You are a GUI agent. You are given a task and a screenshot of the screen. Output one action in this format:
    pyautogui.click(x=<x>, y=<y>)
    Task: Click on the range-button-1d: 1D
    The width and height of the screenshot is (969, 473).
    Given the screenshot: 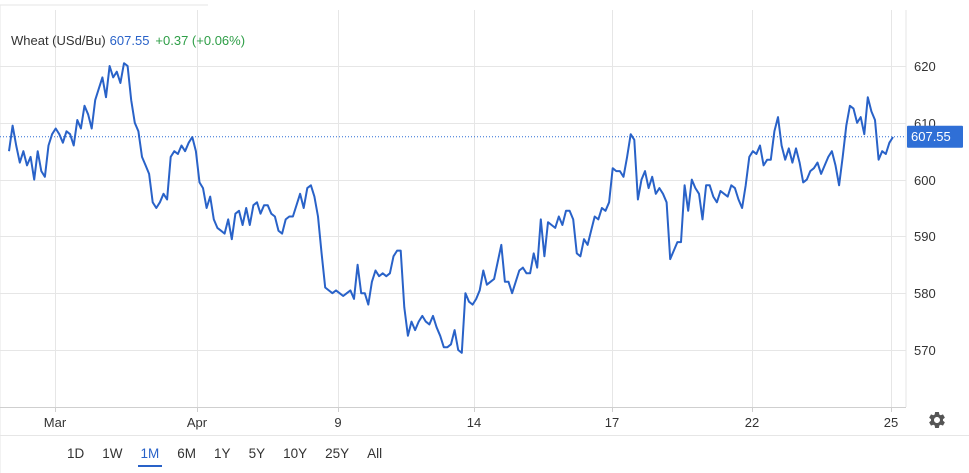 What is the action you would take?
    pyautogui.click(x=76, y=453)
    